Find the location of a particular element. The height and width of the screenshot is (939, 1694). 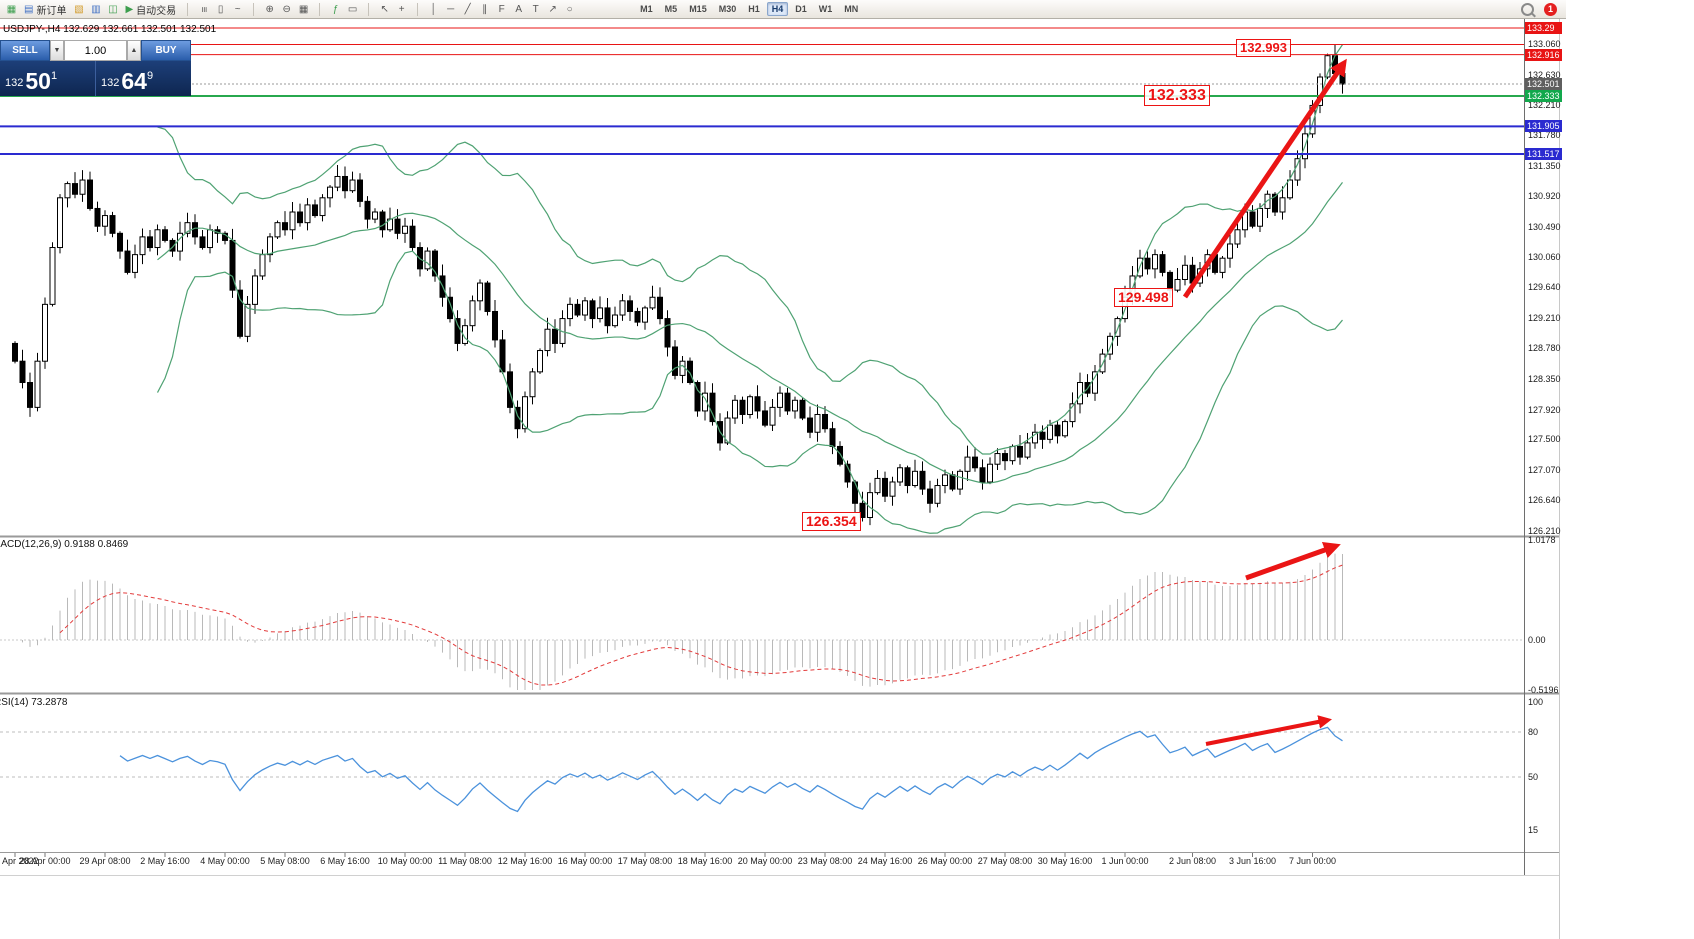

autotrading-button: ▶ 自动交易 is located at coordinates (150, 9).